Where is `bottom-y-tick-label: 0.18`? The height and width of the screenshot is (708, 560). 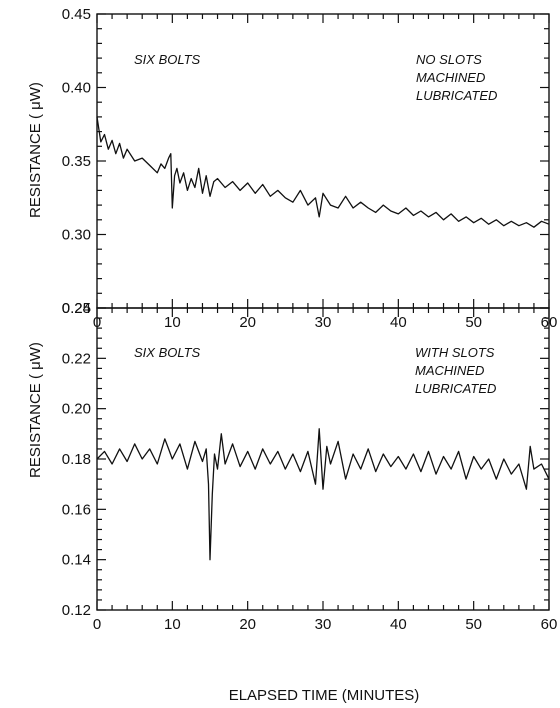 bottom-y-tick-label: 0.18 is located at coordinates (76, 459).